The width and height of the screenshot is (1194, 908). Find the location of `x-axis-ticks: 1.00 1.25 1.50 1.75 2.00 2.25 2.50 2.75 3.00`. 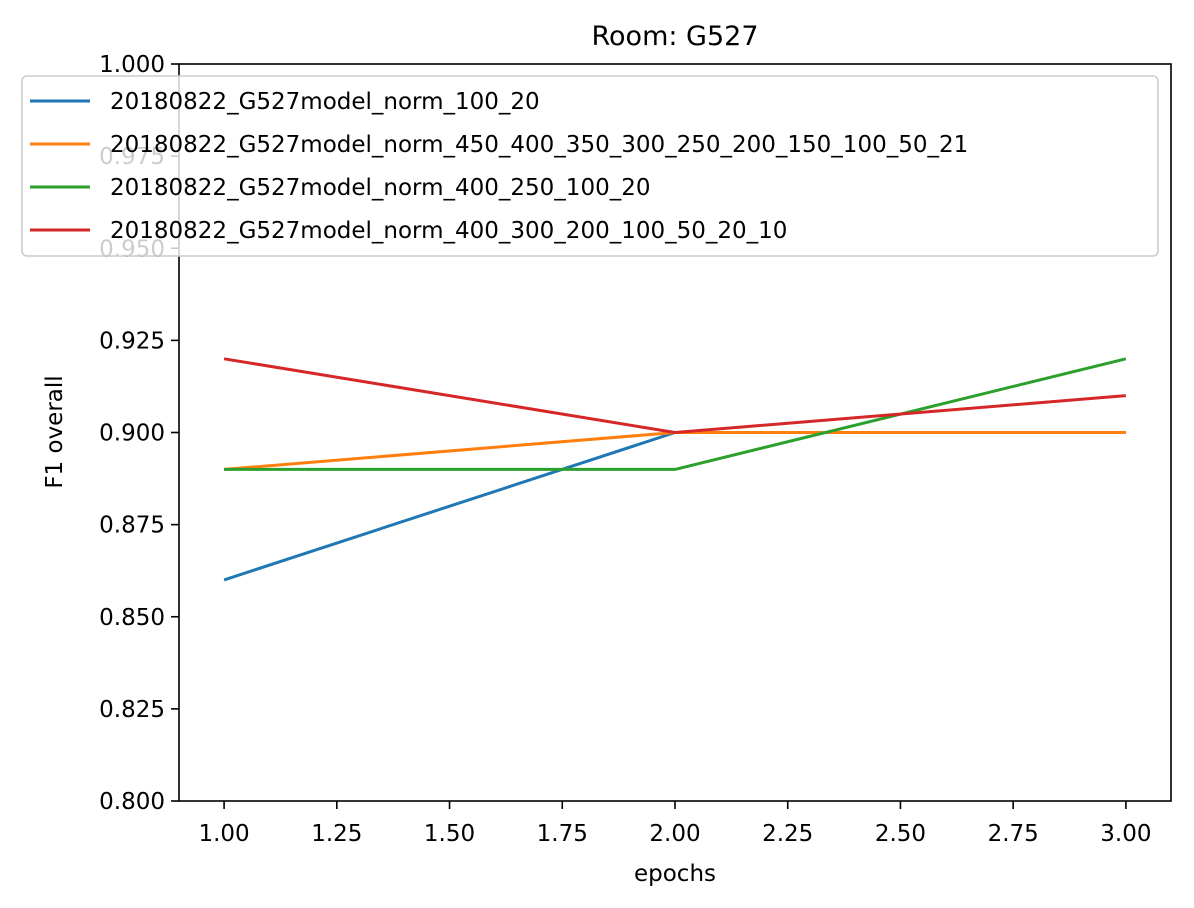

x-axis-ticks: 1.00 1.25 1.50 1.75 2.00 2.25 2.50 2.75 3.00 is located at coordinates (675, 824).